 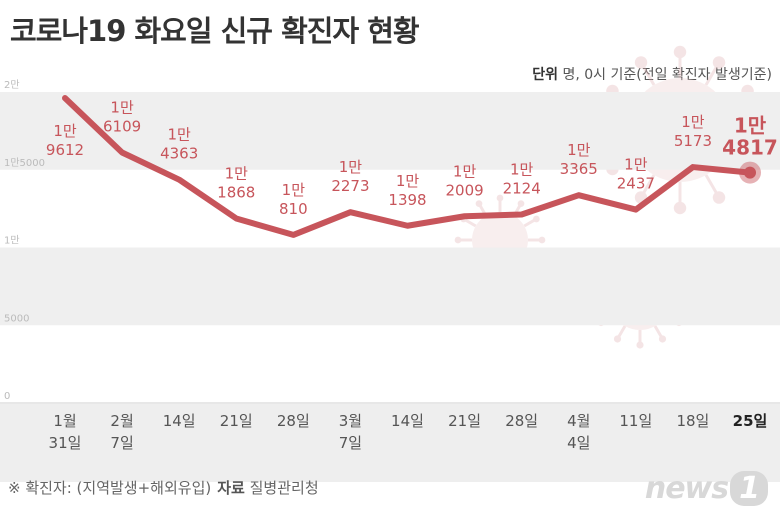 I want to click on y-tick-label: 1만, so click(x=12, y=241).